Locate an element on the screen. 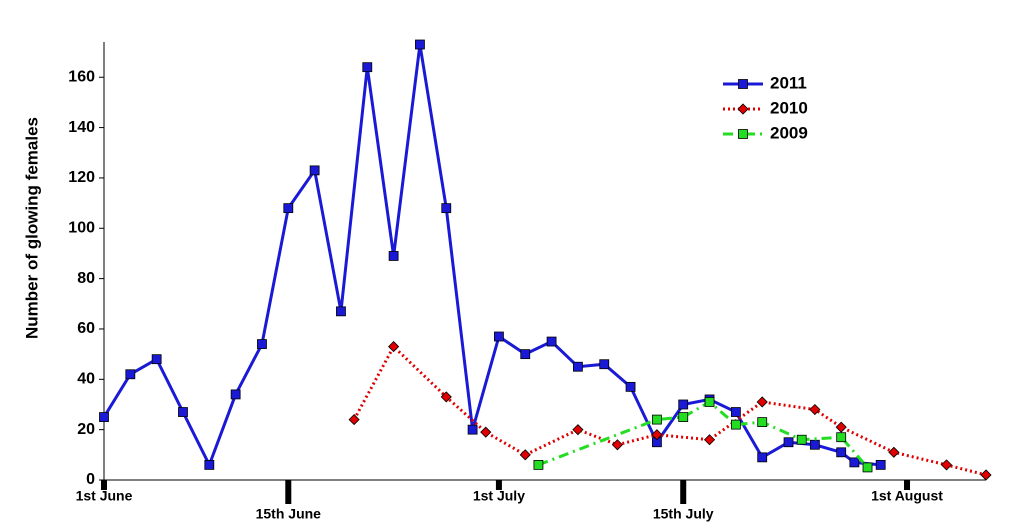 The image size is (1016, 532). series-line is located at coordinates (703, 434).